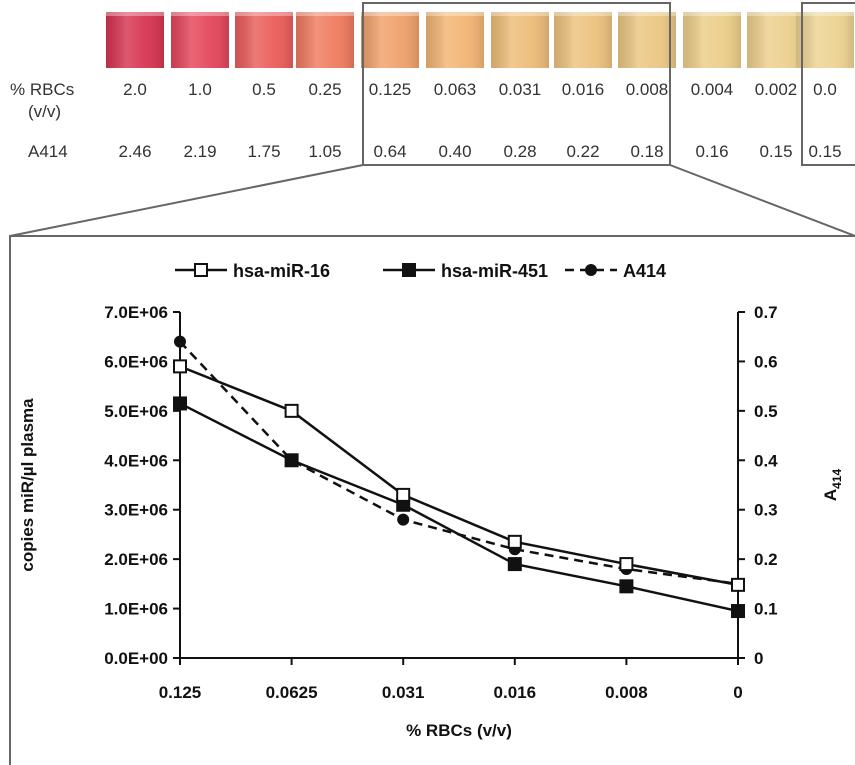 The width and height of the screenshot is (855, 765). Describe the element at coordinates (762, 200) in the screenshot. I see `zoom-connector-right` at that location.